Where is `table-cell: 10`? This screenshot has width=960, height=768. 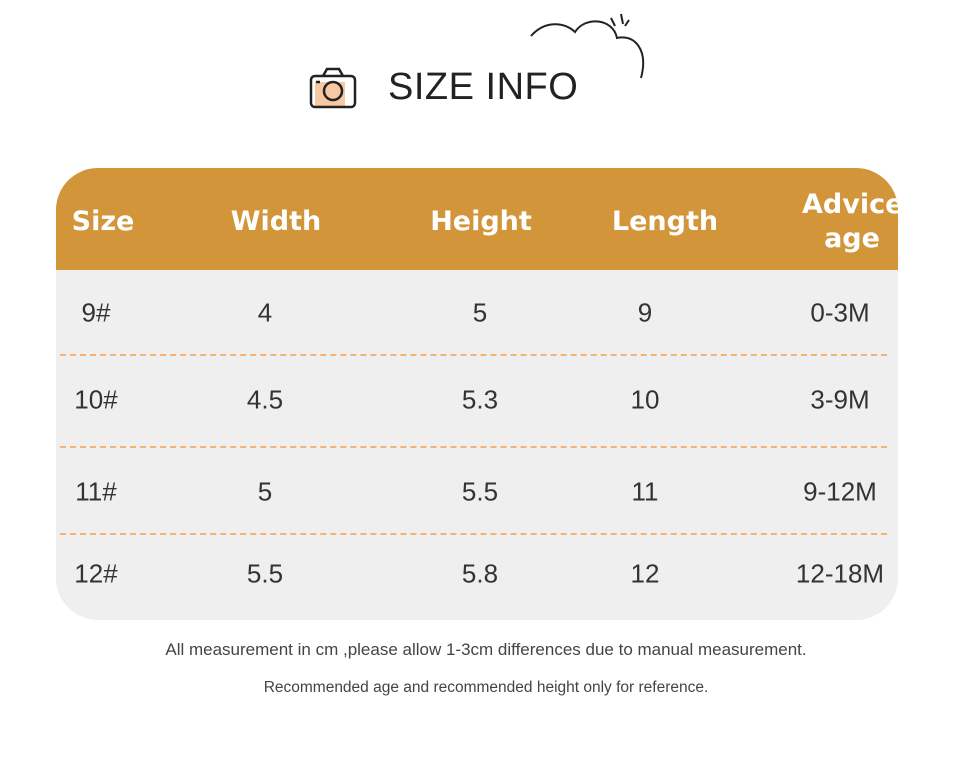
table-cell: 10 is located at coordinates (645, 399).